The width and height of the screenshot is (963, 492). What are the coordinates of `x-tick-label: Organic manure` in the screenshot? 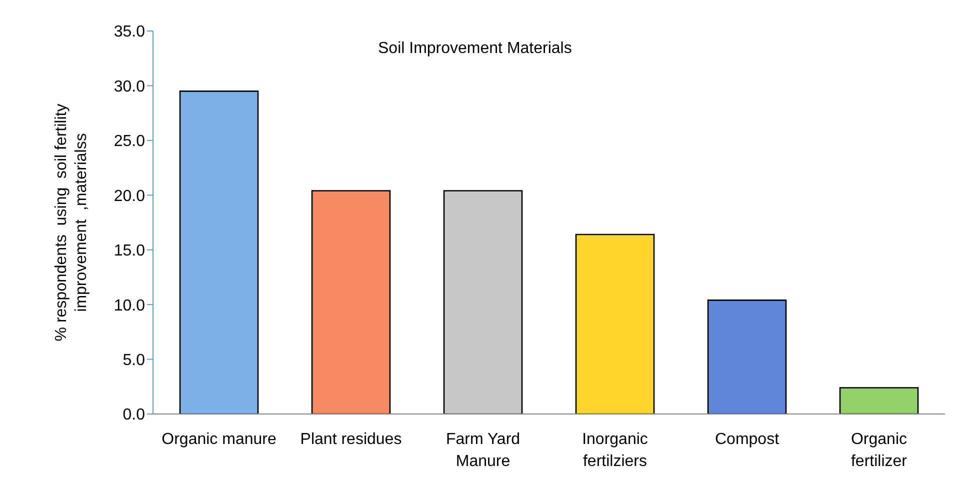 It's located at (219, 439).